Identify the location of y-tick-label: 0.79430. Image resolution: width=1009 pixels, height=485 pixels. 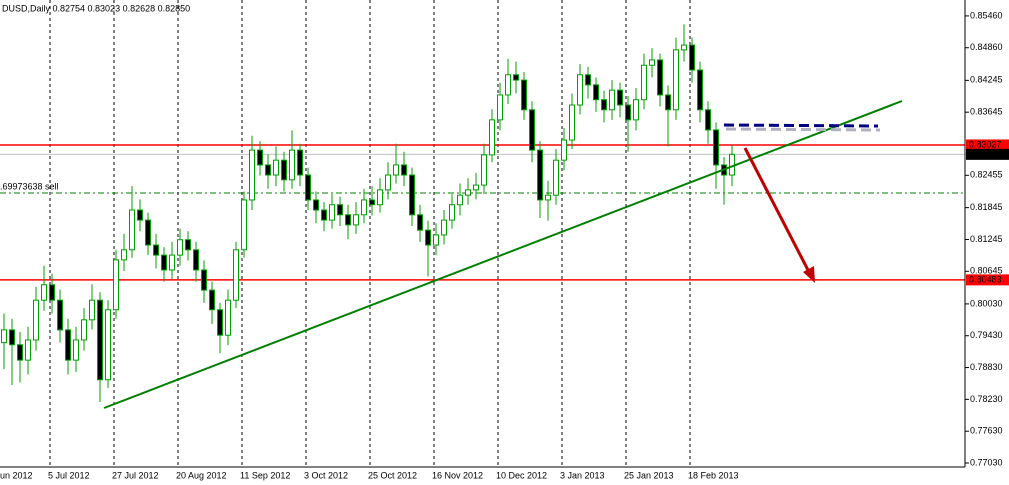
(986, 335).